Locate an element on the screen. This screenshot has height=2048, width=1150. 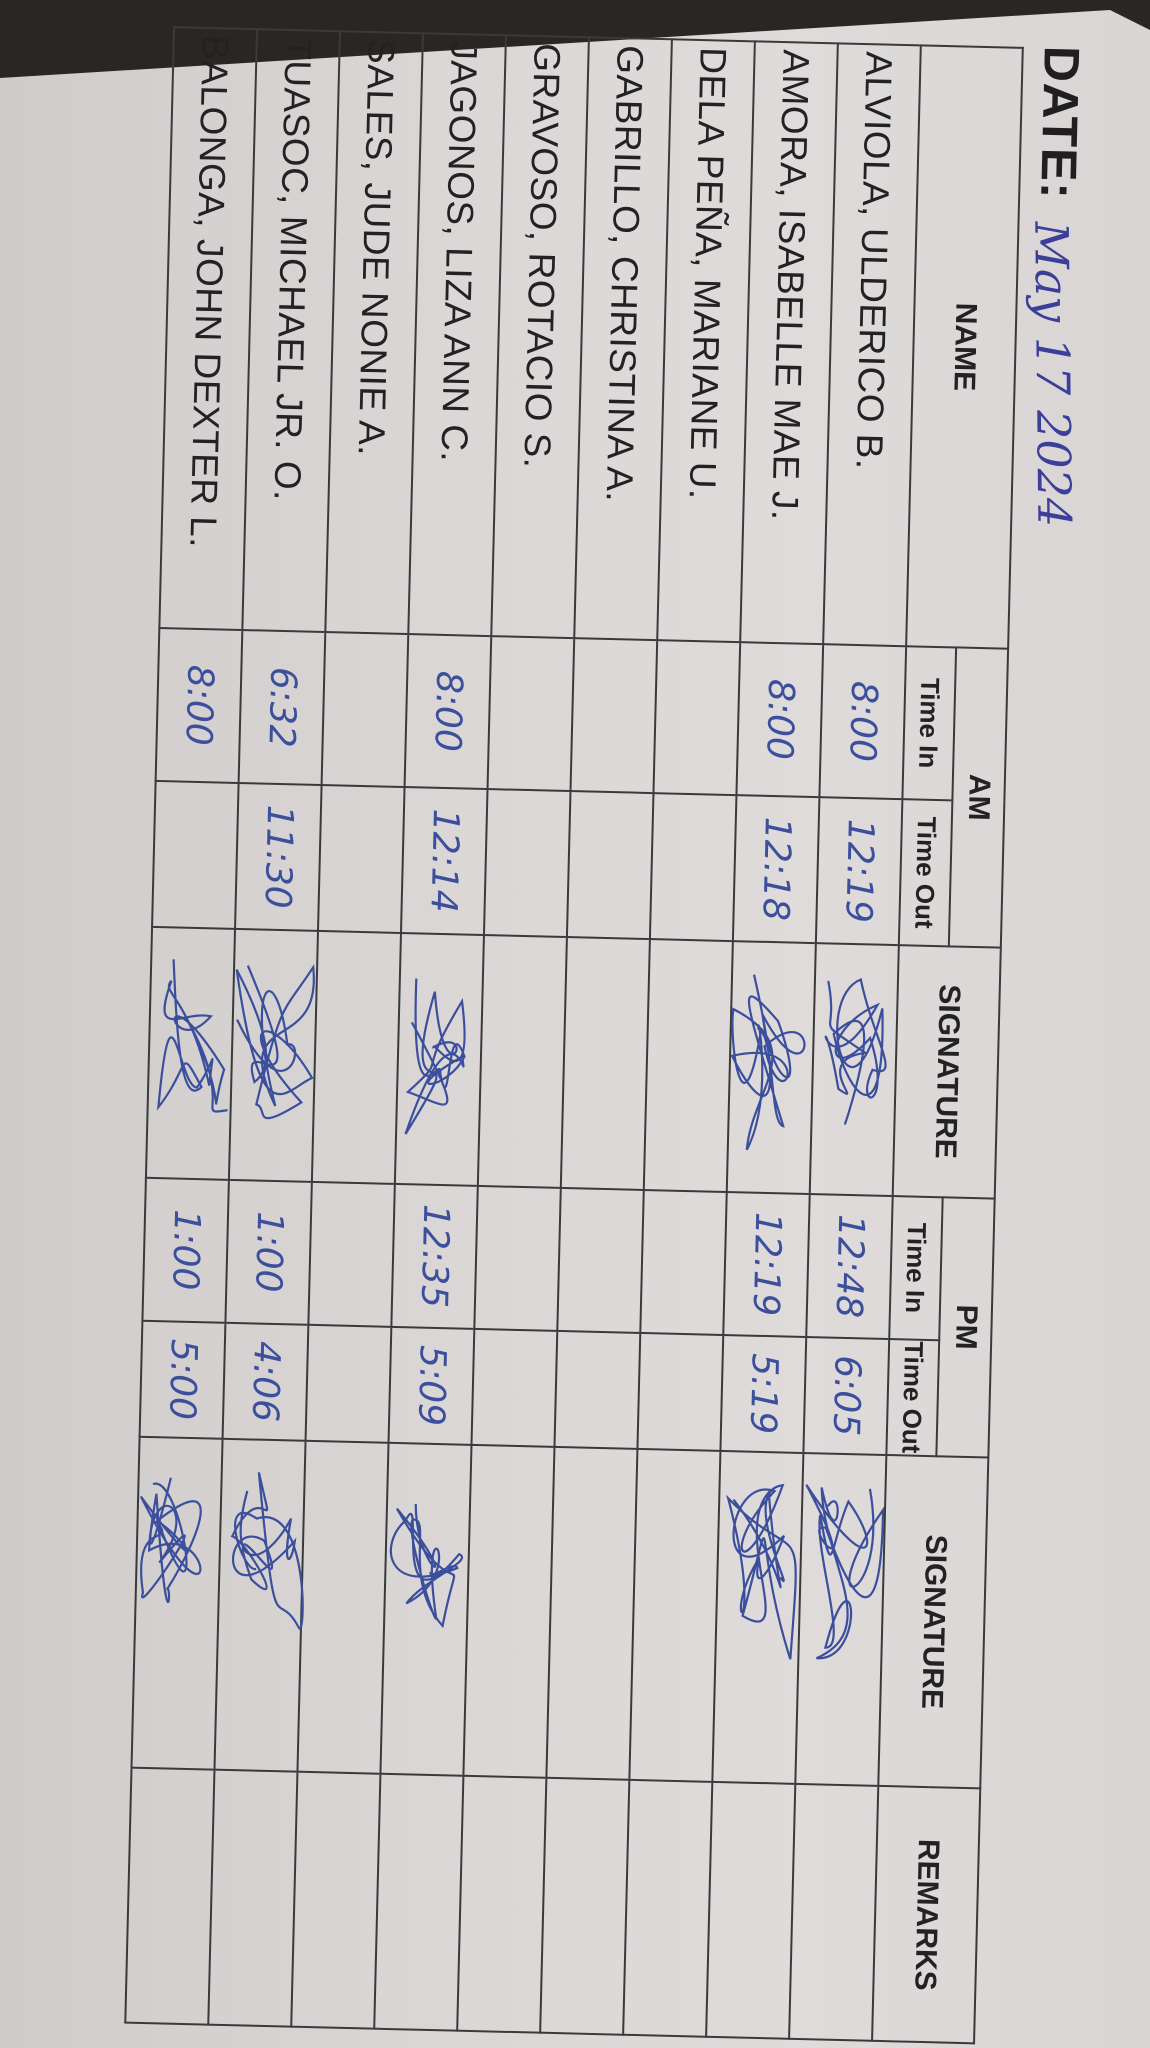
name-cell: SALES, JUDE NONIE A. is located at coordinates (374, 332).